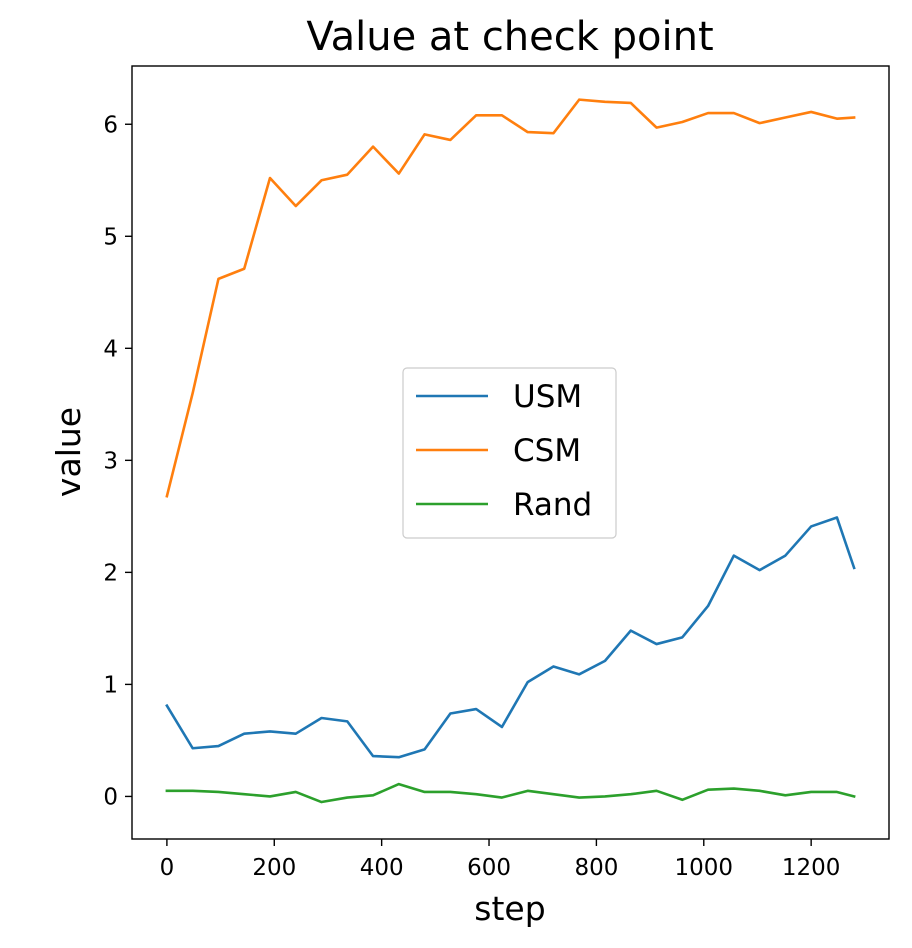 The image size is (912, 948). What do you see at coordinates (509, 908) in the screenshot?
I see `x-axis-label: step` at bounding box center [509, 908].